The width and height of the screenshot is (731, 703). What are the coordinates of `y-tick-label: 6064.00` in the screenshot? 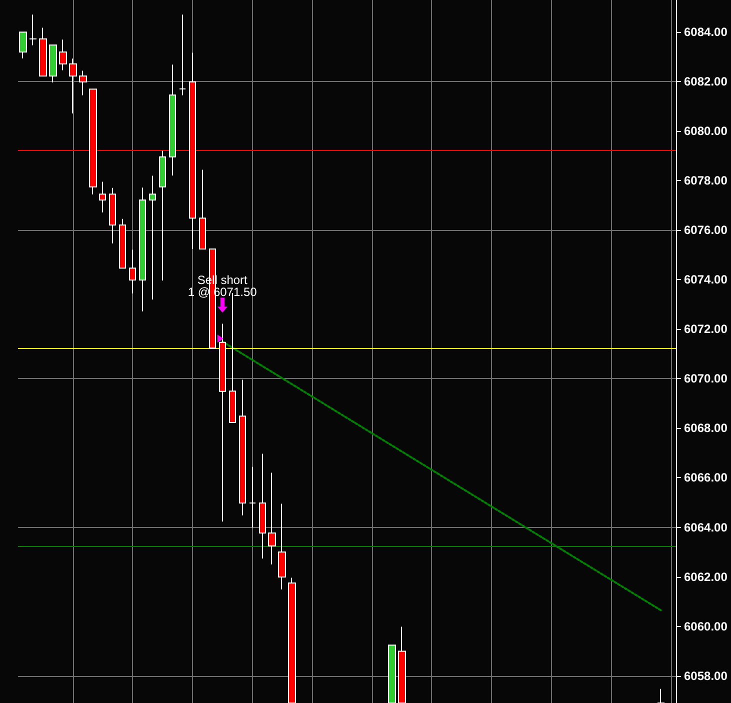 It's located at (706, 527).